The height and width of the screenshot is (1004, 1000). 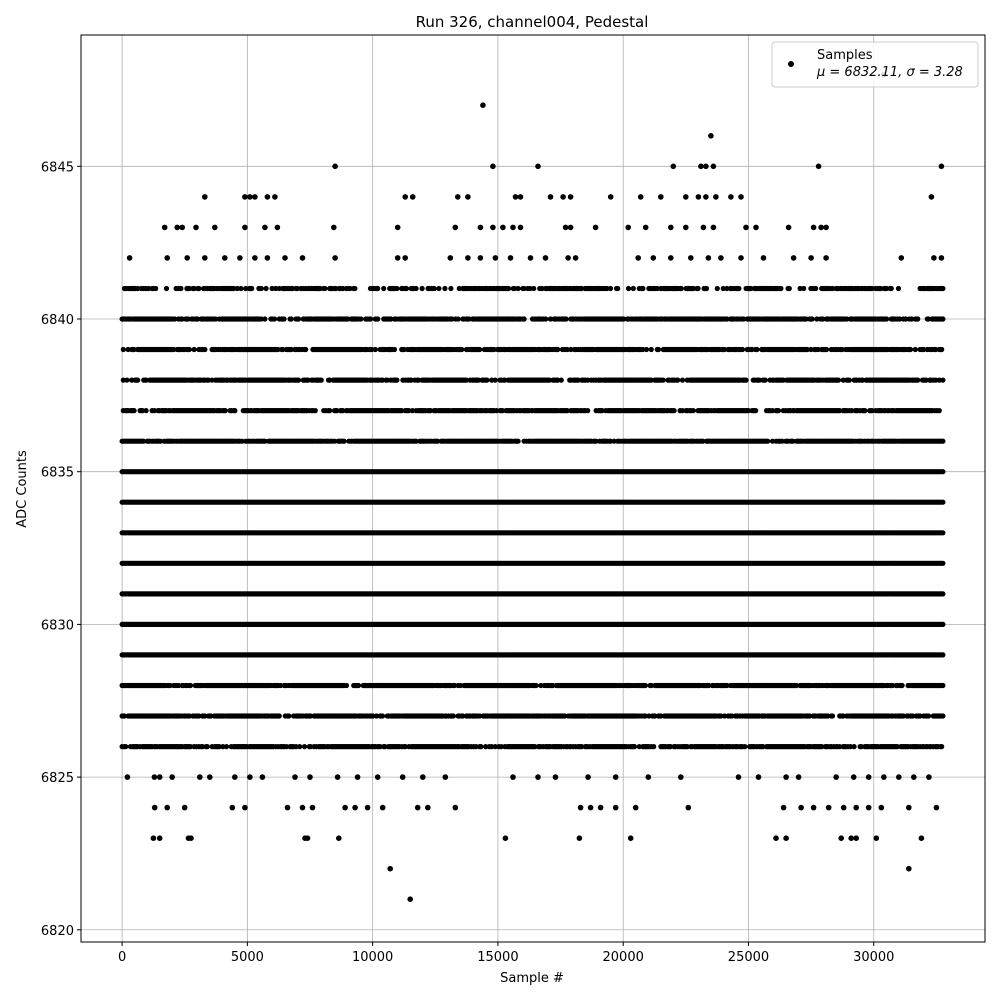 I want to click on y-tick-label: 6820, so click(x=57, y=931).